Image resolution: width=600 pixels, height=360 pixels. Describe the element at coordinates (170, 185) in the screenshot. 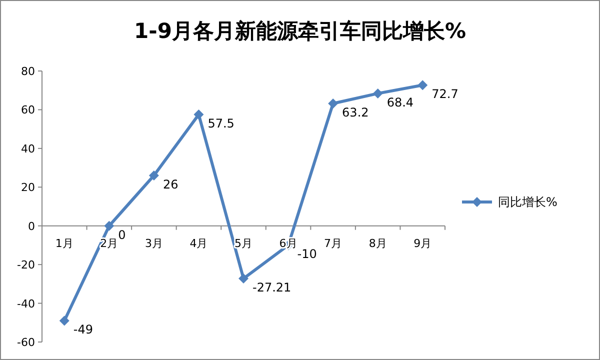

I see `data-label: 26` at that location.